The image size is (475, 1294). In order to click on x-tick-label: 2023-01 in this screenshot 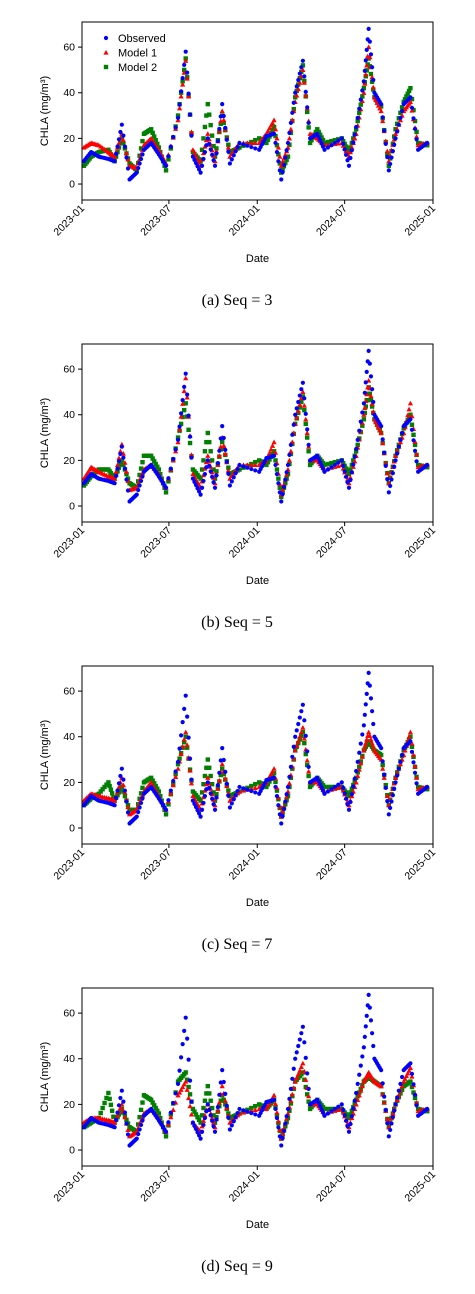, I will do `click(69, 865)`.